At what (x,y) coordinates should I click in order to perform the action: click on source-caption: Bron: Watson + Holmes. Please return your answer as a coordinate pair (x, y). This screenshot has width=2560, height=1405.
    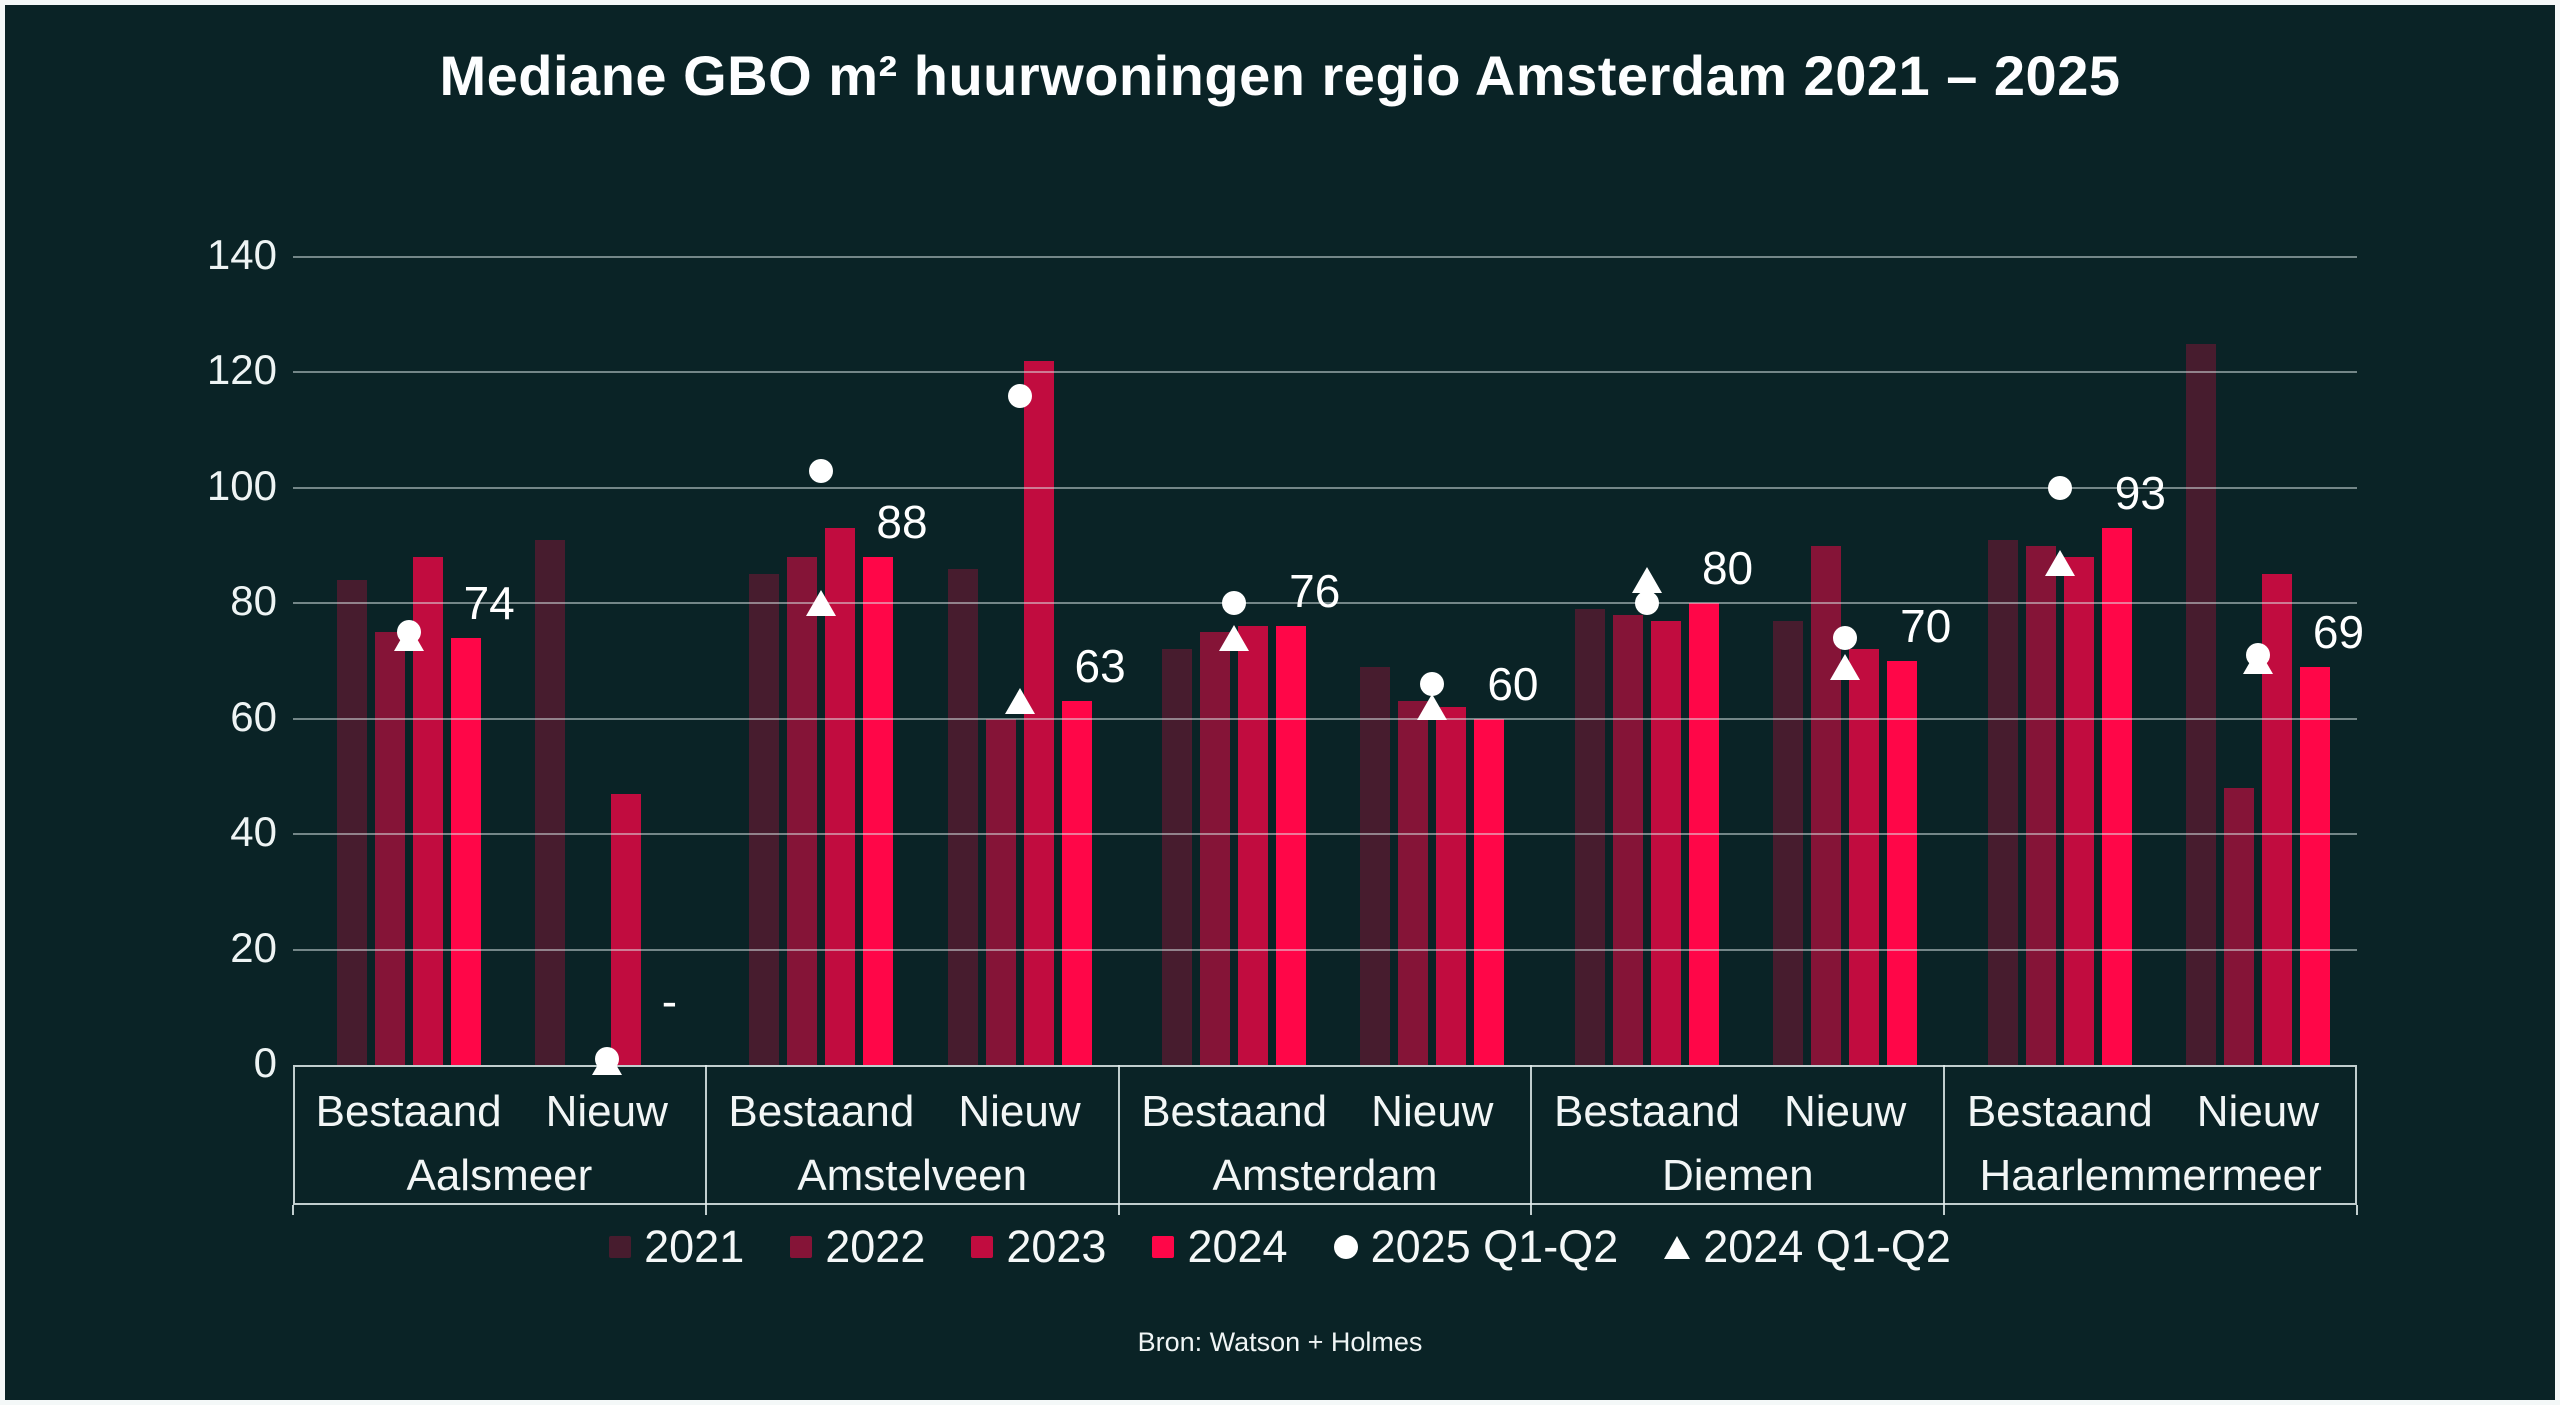
    Looking at the image, I should click on (1280, 1342).